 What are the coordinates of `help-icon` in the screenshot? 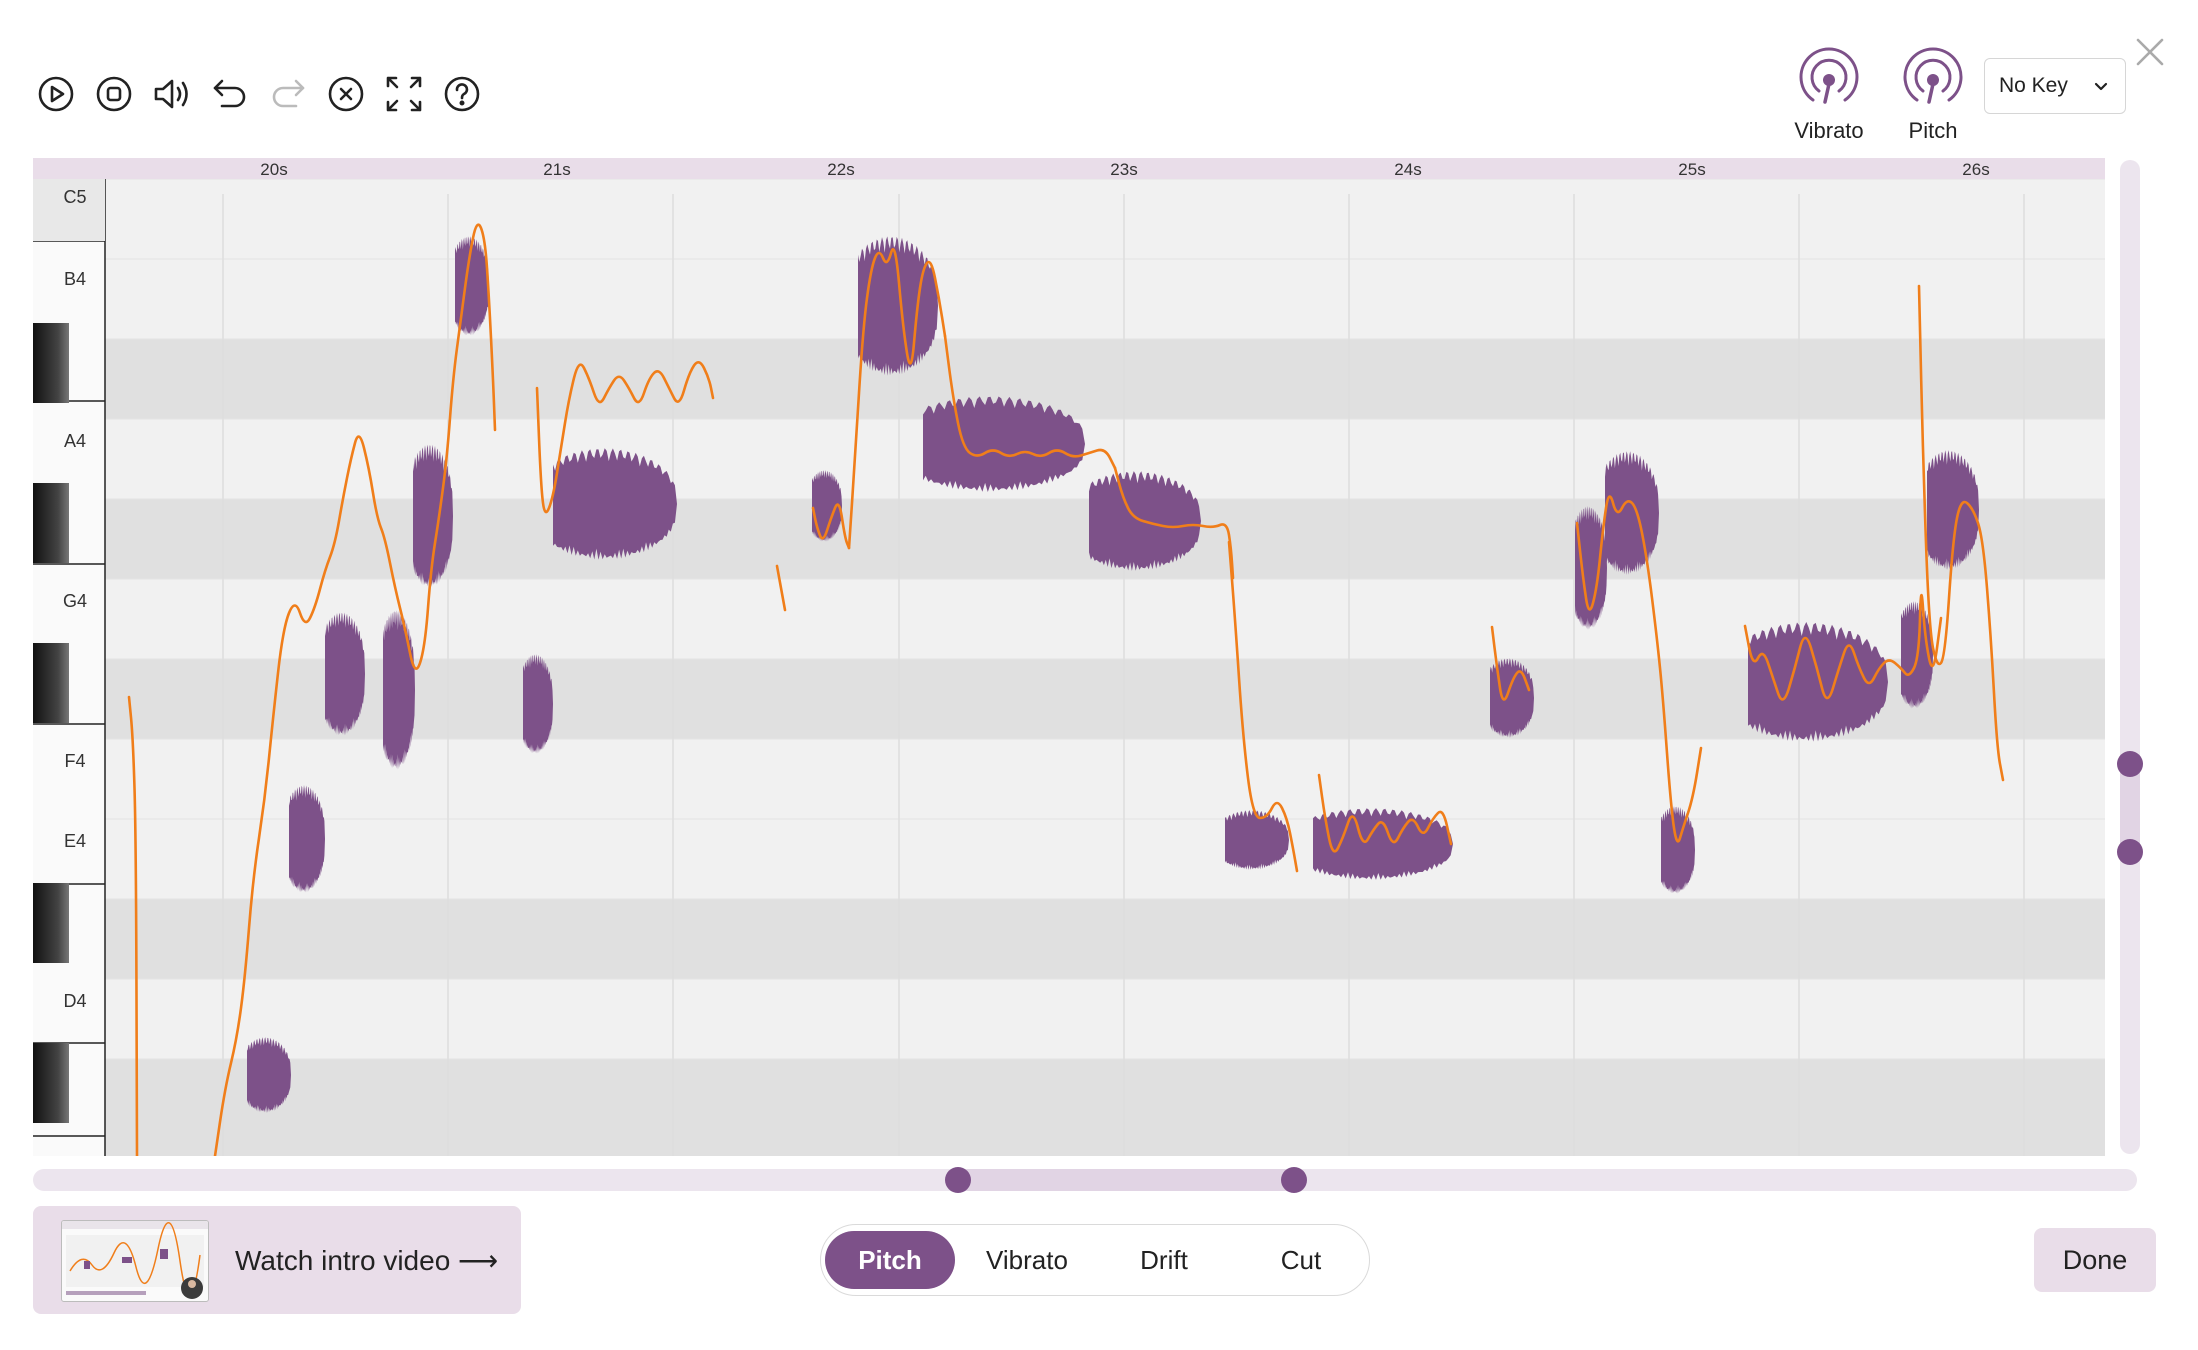 It's located at (462, 94).